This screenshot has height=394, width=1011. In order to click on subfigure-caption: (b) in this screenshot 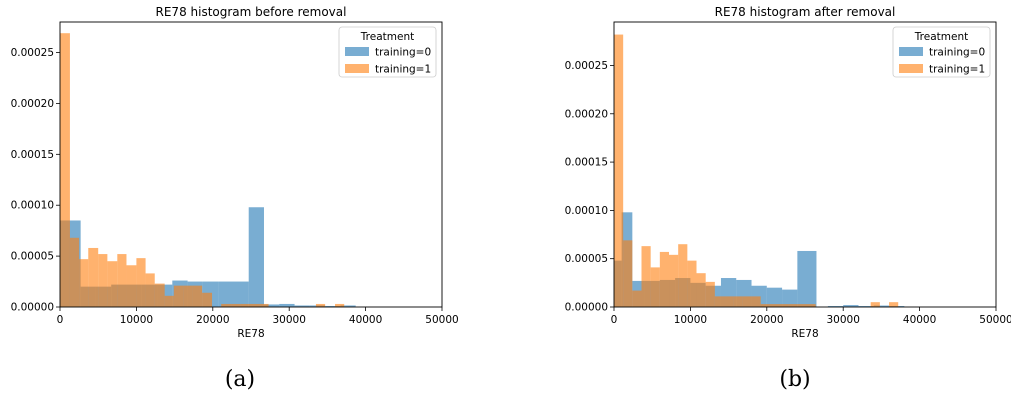, I will do `click(794, 379)`.